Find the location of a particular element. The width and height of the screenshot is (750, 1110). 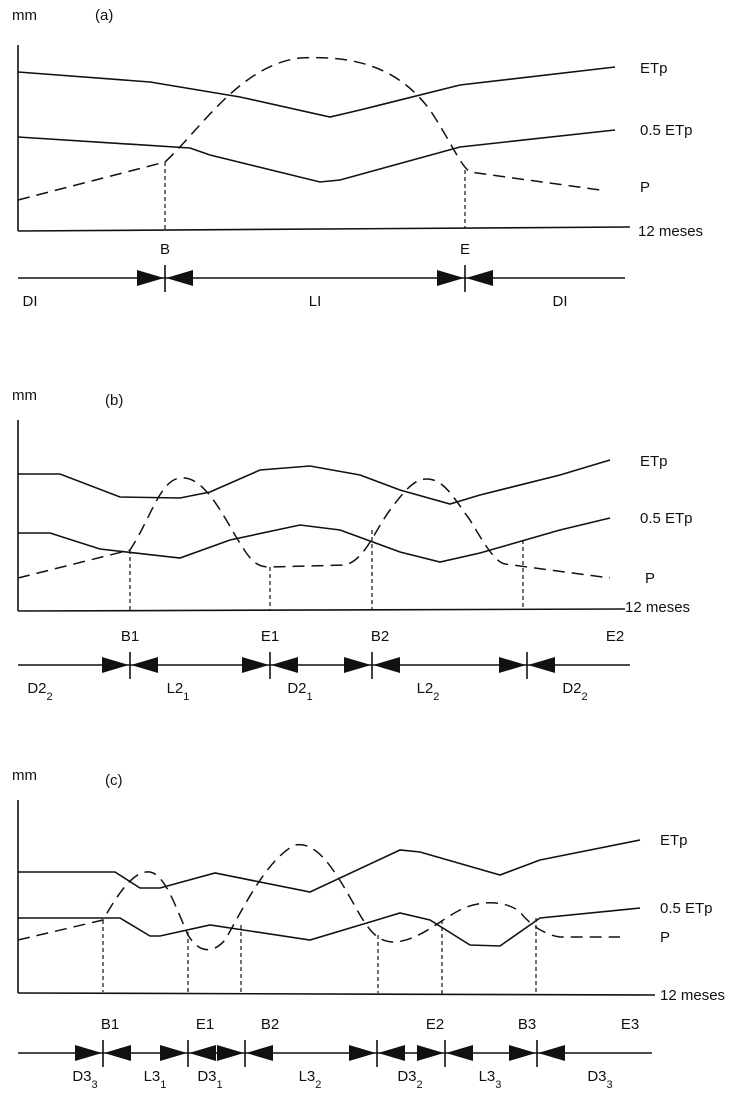

period-label: L21 is located at coordinates (178, 691).